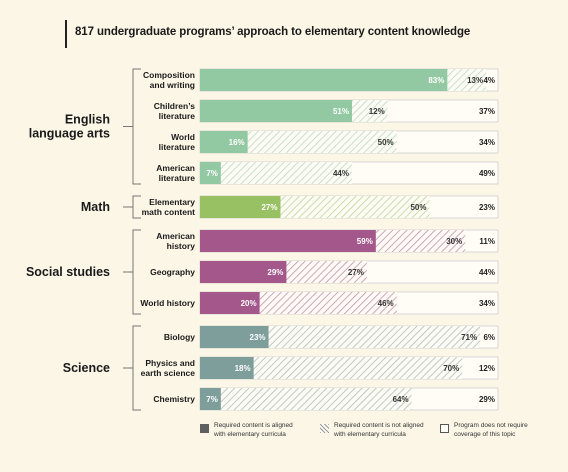 This screenshot has width=568, height=472. What do you see at coordinates (269, 207) in the screenshot?
I see `value-label-aligned: 27%` at bounding box center [269, 207].